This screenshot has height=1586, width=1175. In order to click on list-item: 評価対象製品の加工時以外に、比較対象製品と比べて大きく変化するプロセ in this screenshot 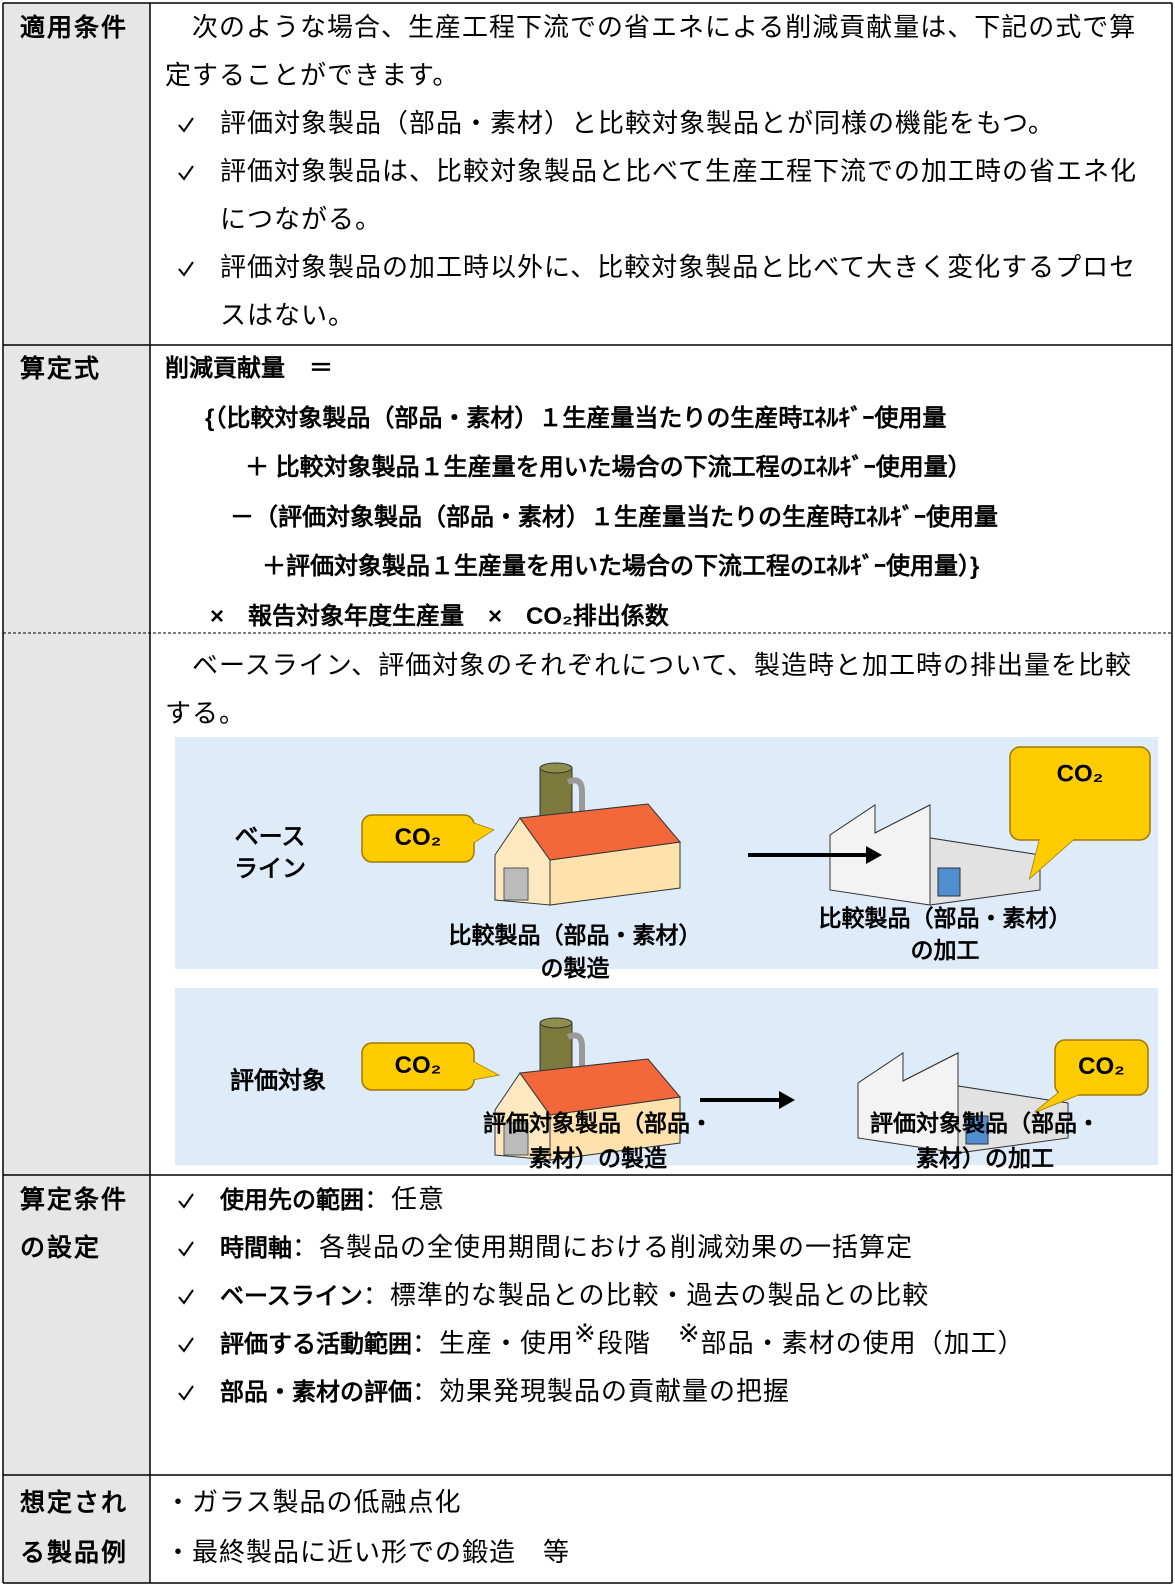, I will do `click(678, 267)`.